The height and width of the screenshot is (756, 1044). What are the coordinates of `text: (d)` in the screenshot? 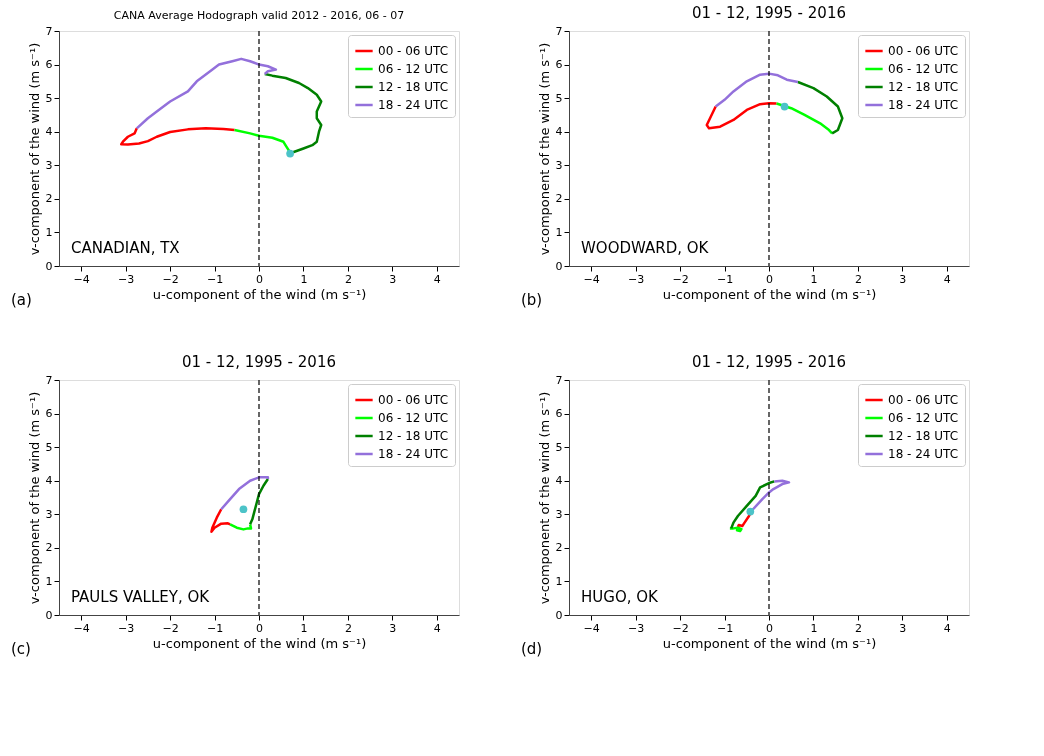 It's located at (532, 649).